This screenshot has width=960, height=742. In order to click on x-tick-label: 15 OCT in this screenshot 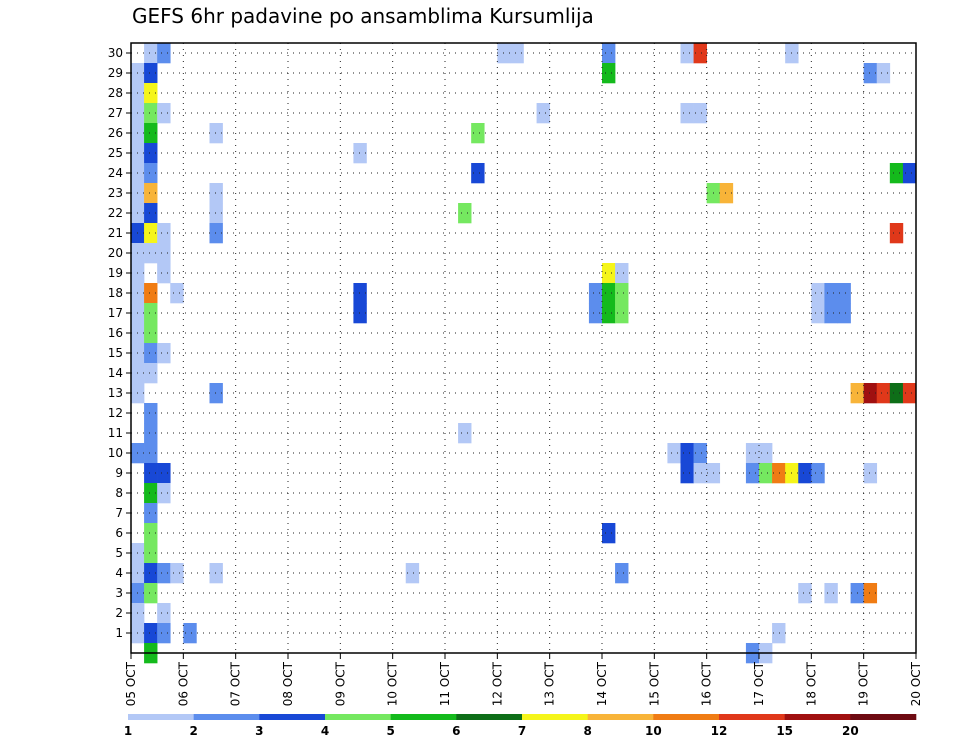, I will do `click(654, 683)`.